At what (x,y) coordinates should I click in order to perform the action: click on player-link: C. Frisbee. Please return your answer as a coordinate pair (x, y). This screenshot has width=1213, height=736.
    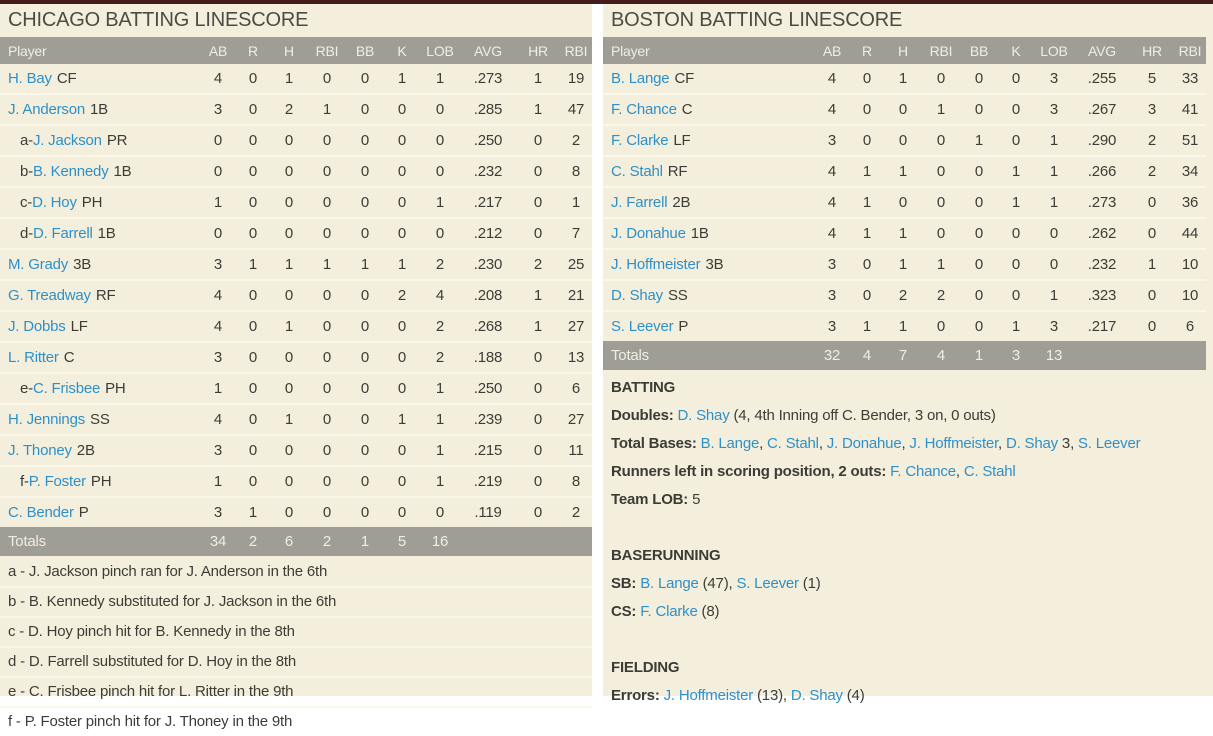
    Looking at the image, I should click on (66, 388).